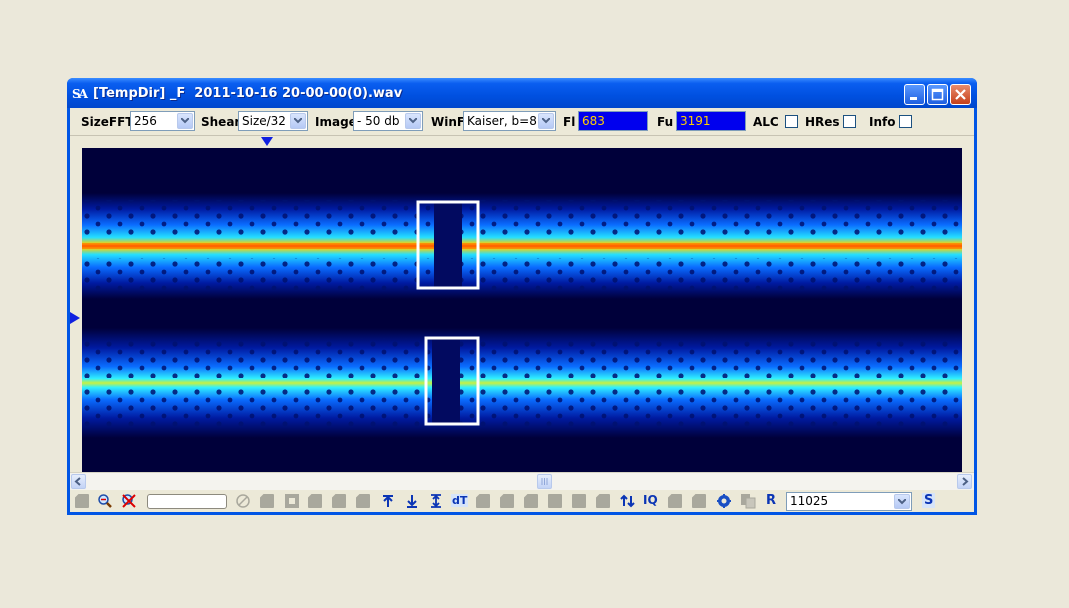  Describe the element at coordinates (522, 246) in the screenshot. I see `carrier-line` at that location.